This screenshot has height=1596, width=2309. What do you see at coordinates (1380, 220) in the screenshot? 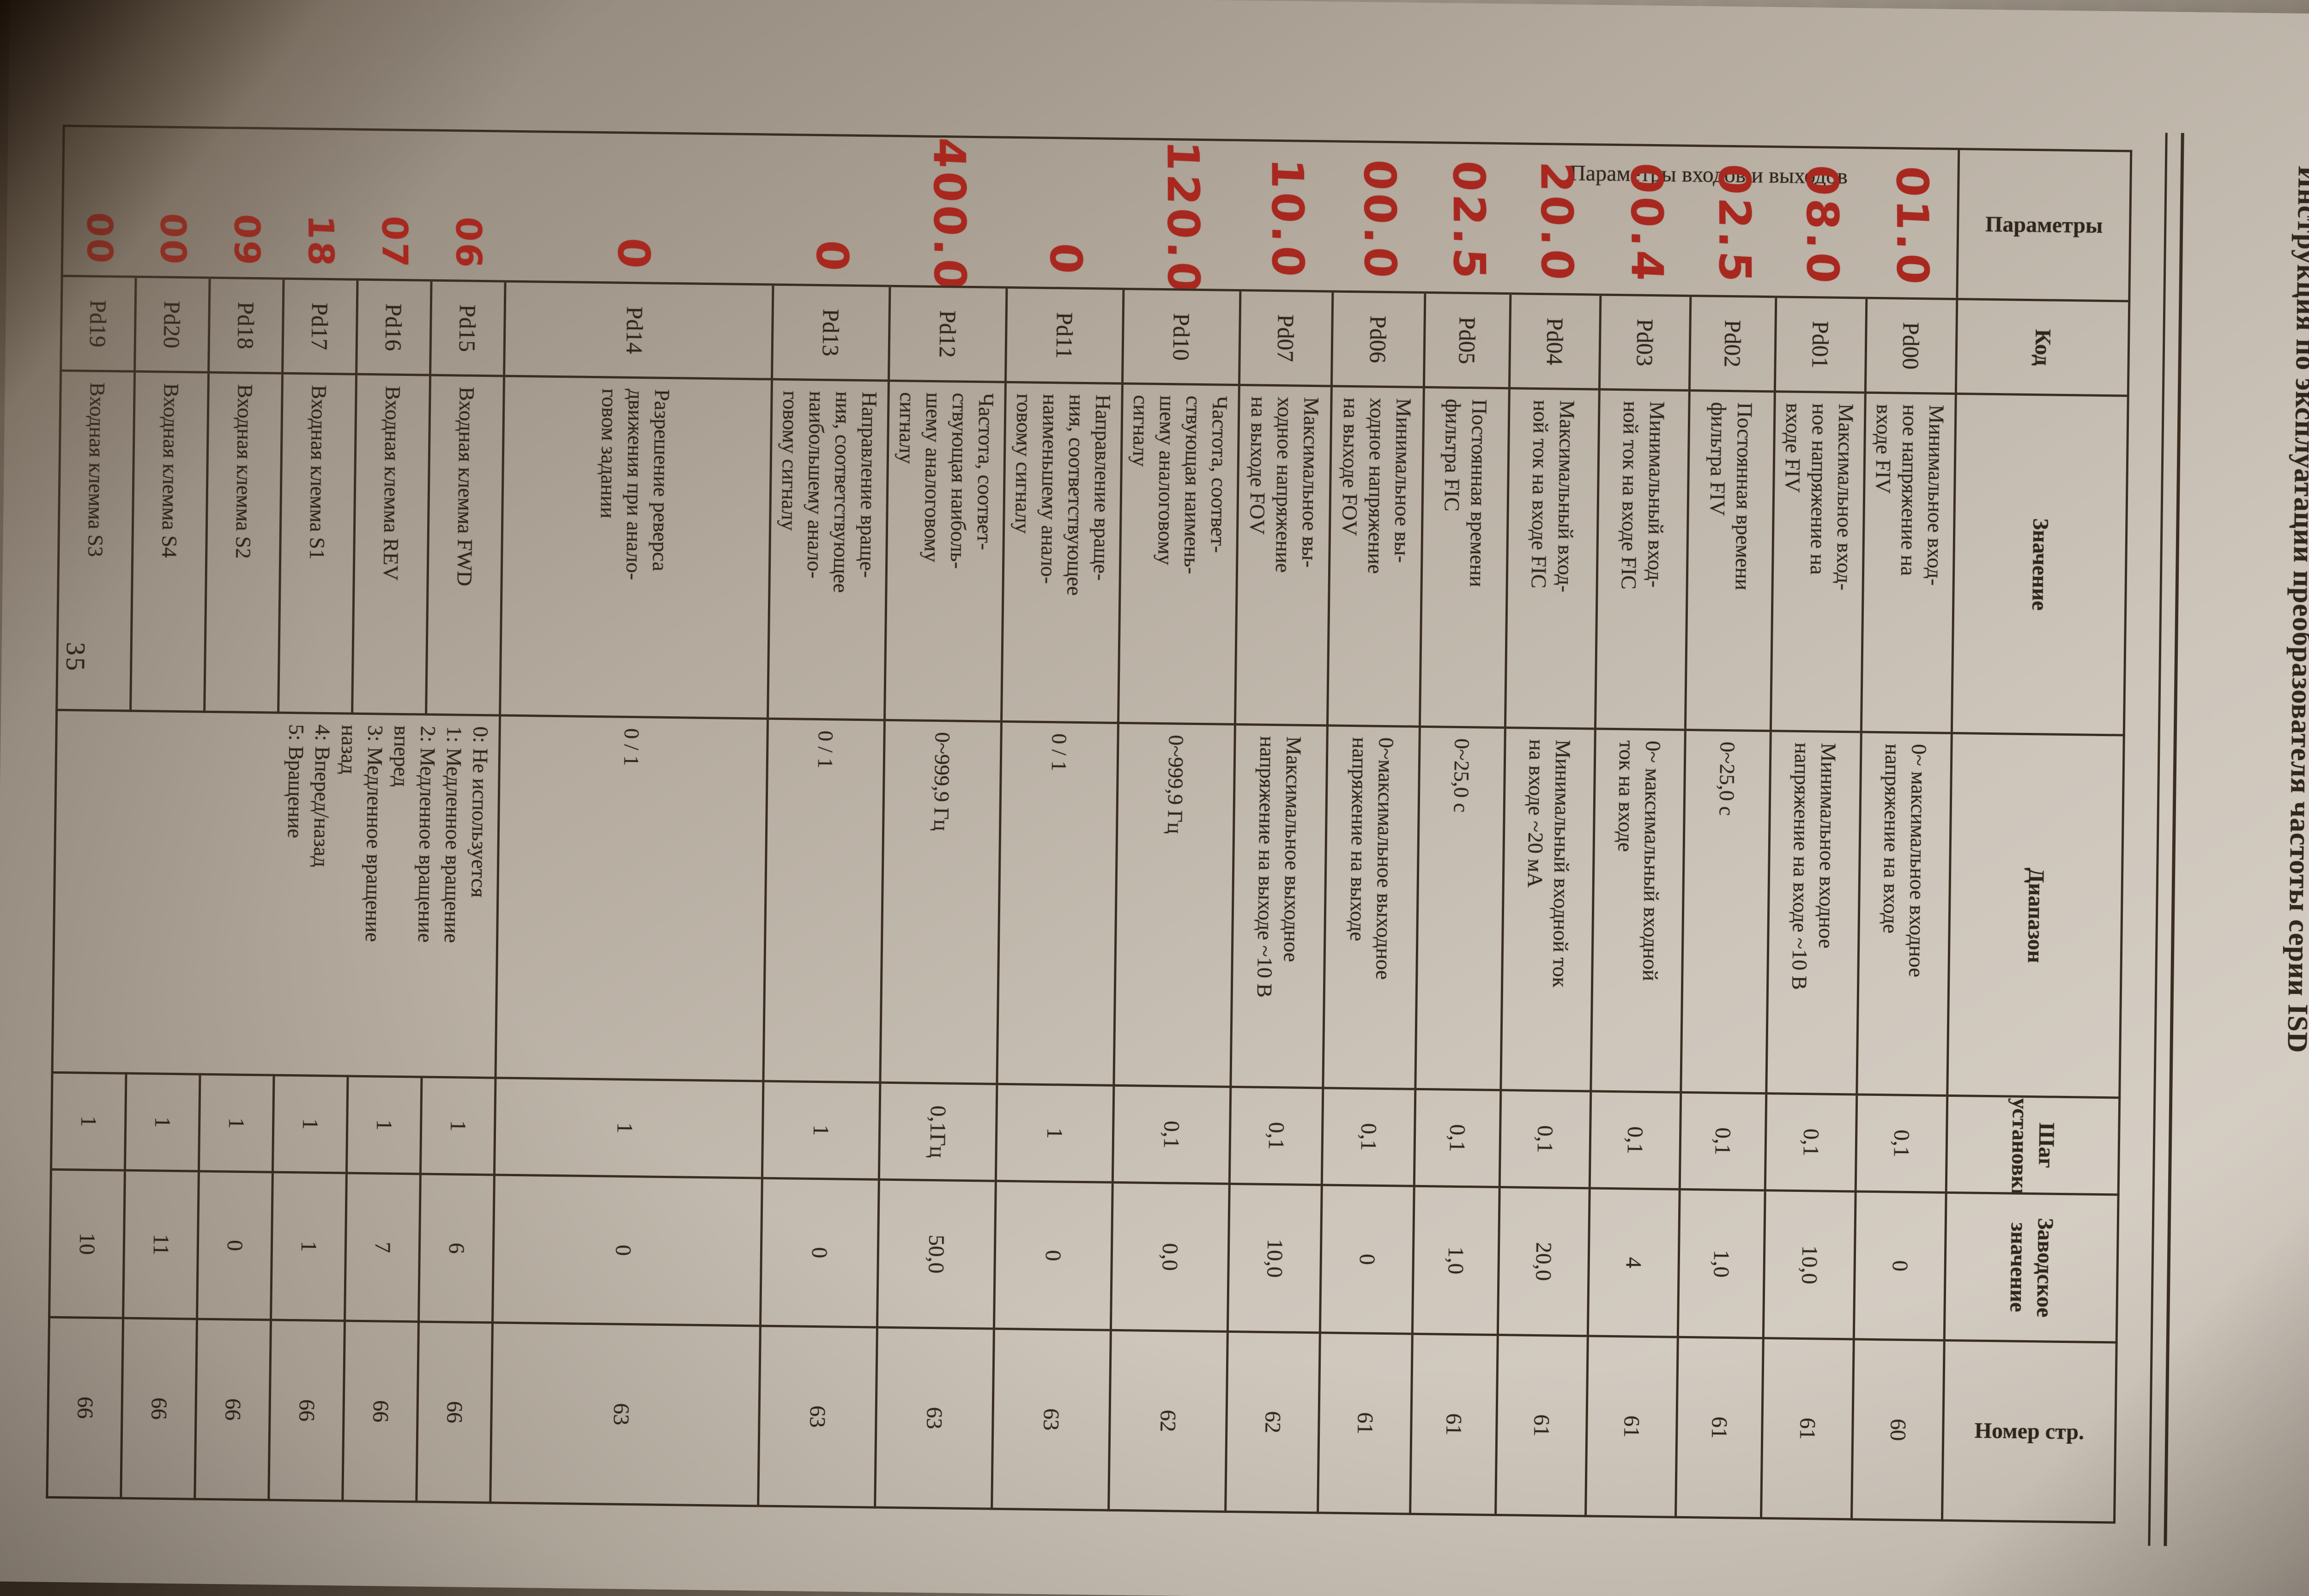
I see `handwritten-value: 00.0` at bounding box center [1380, 220].